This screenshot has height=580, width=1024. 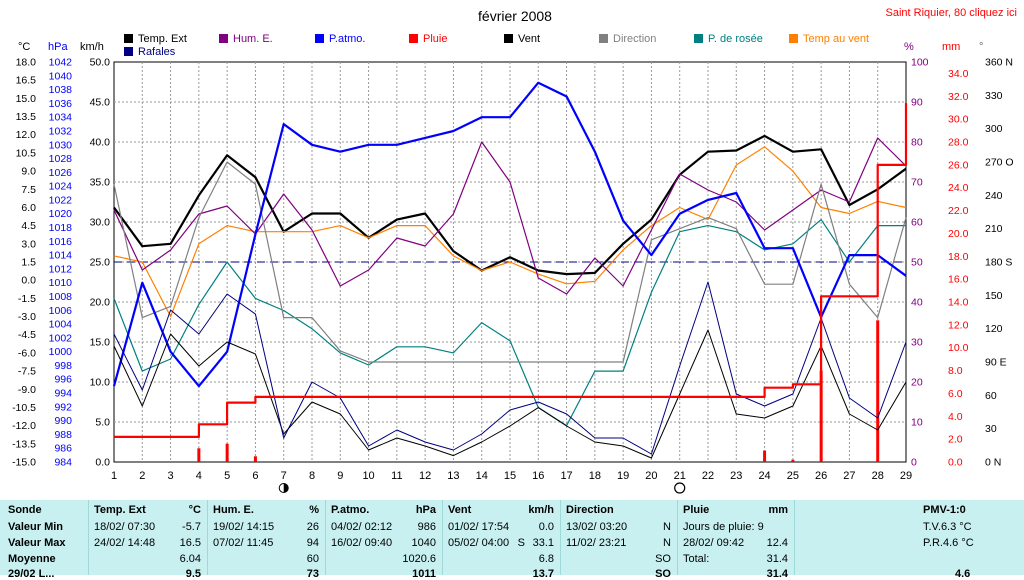 I want to click on tick-label-dir: 210, so click(x=994, y=229).